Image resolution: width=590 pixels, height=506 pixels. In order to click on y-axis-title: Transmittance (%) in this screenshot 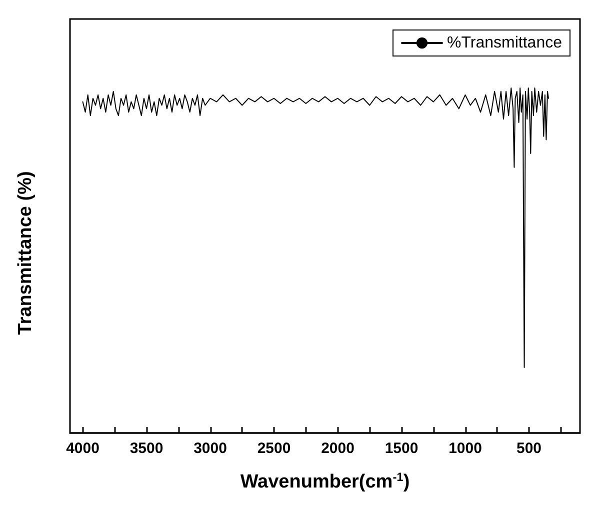, I will do `click(25, 253)`.